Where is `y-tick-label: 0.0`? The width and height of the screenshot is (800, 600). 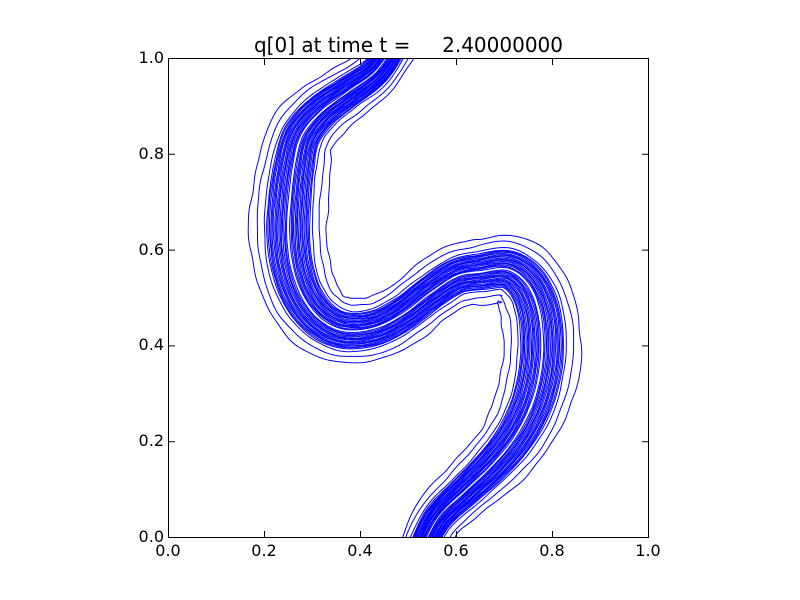 y-tick-label: 0.0 is located at coordinates (151, 536).